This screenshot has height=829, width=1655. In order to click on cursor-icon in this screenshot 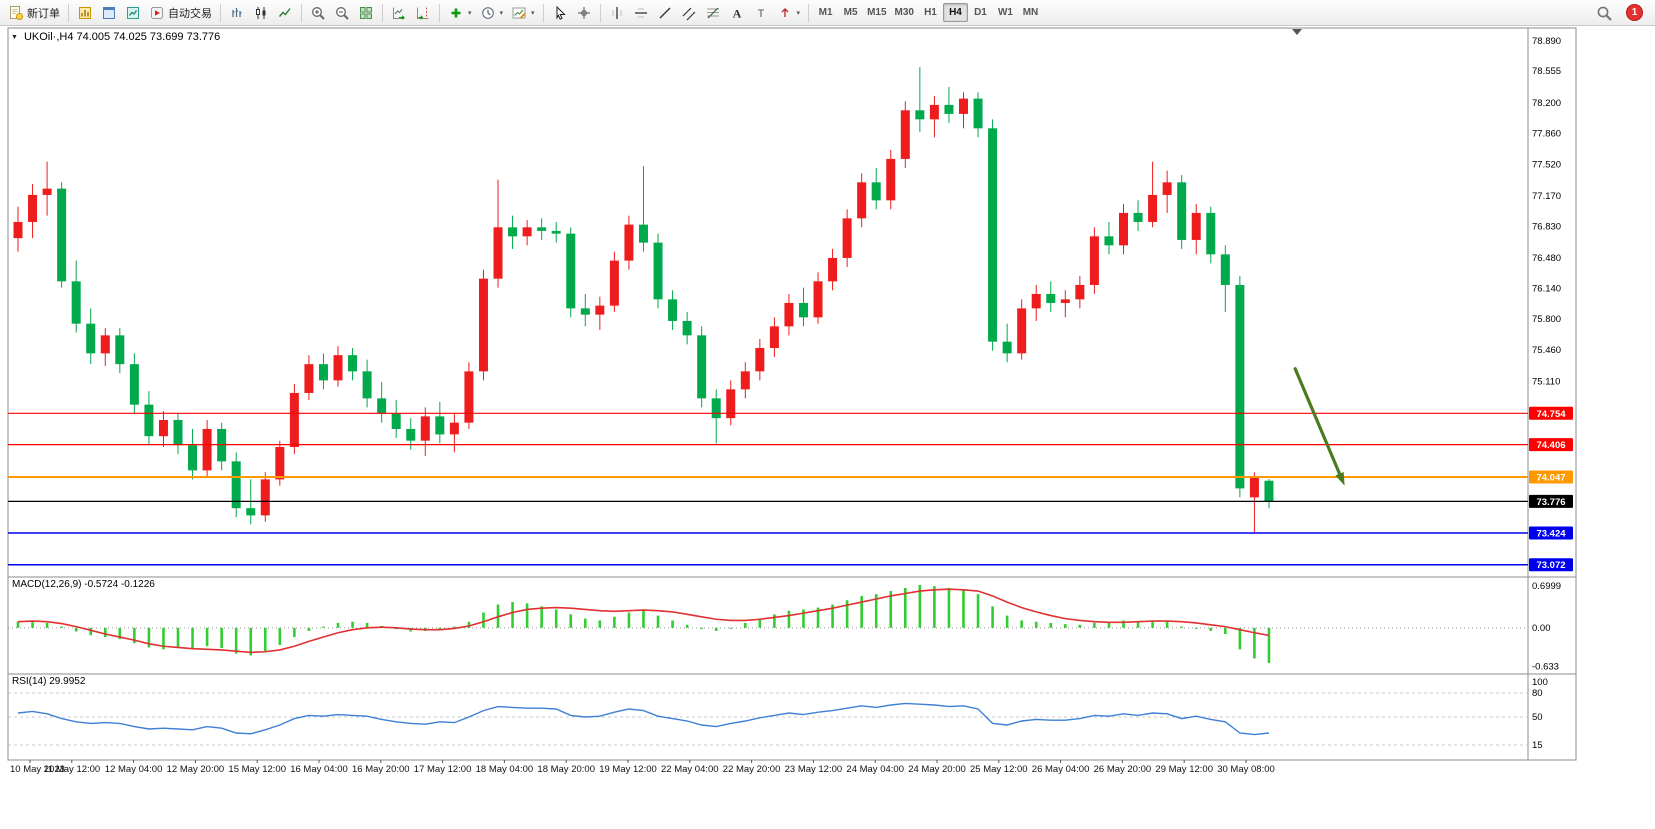, I will do `click(560, 13)`.